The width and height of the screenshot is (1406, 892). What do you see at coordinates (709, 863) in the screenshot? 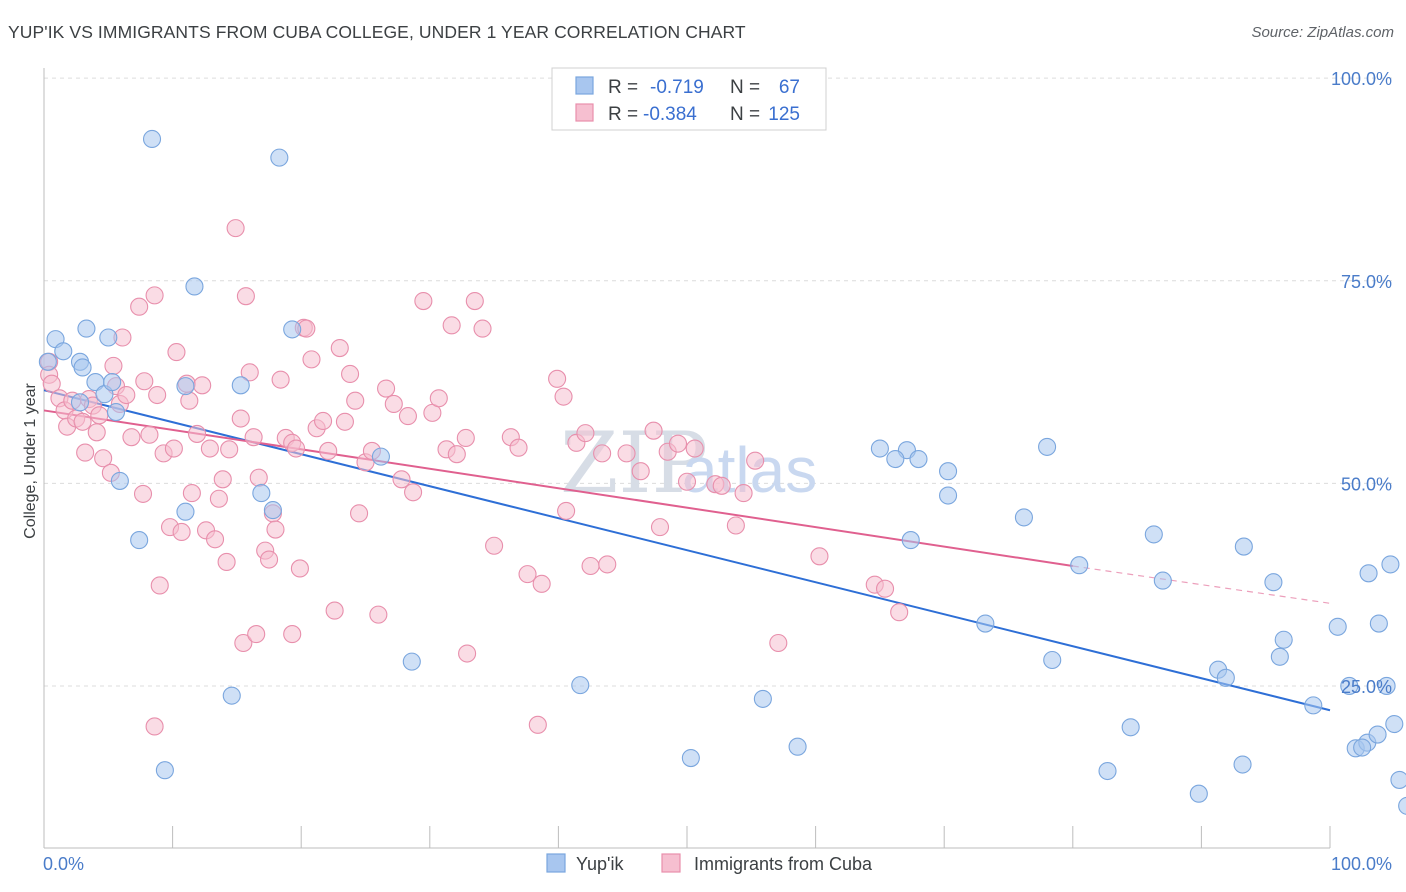
I see `bottom-legend: Yup'ik Immigrants from Cuba` at bounding box center [709, 863].